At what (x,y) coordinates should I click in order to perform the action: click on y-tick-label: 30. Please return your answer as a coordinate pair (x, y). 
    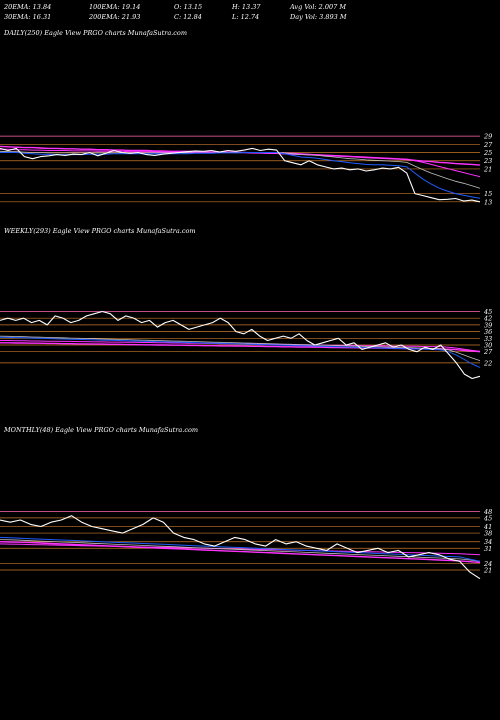
    Looking at the image, I should click on (488, 346).